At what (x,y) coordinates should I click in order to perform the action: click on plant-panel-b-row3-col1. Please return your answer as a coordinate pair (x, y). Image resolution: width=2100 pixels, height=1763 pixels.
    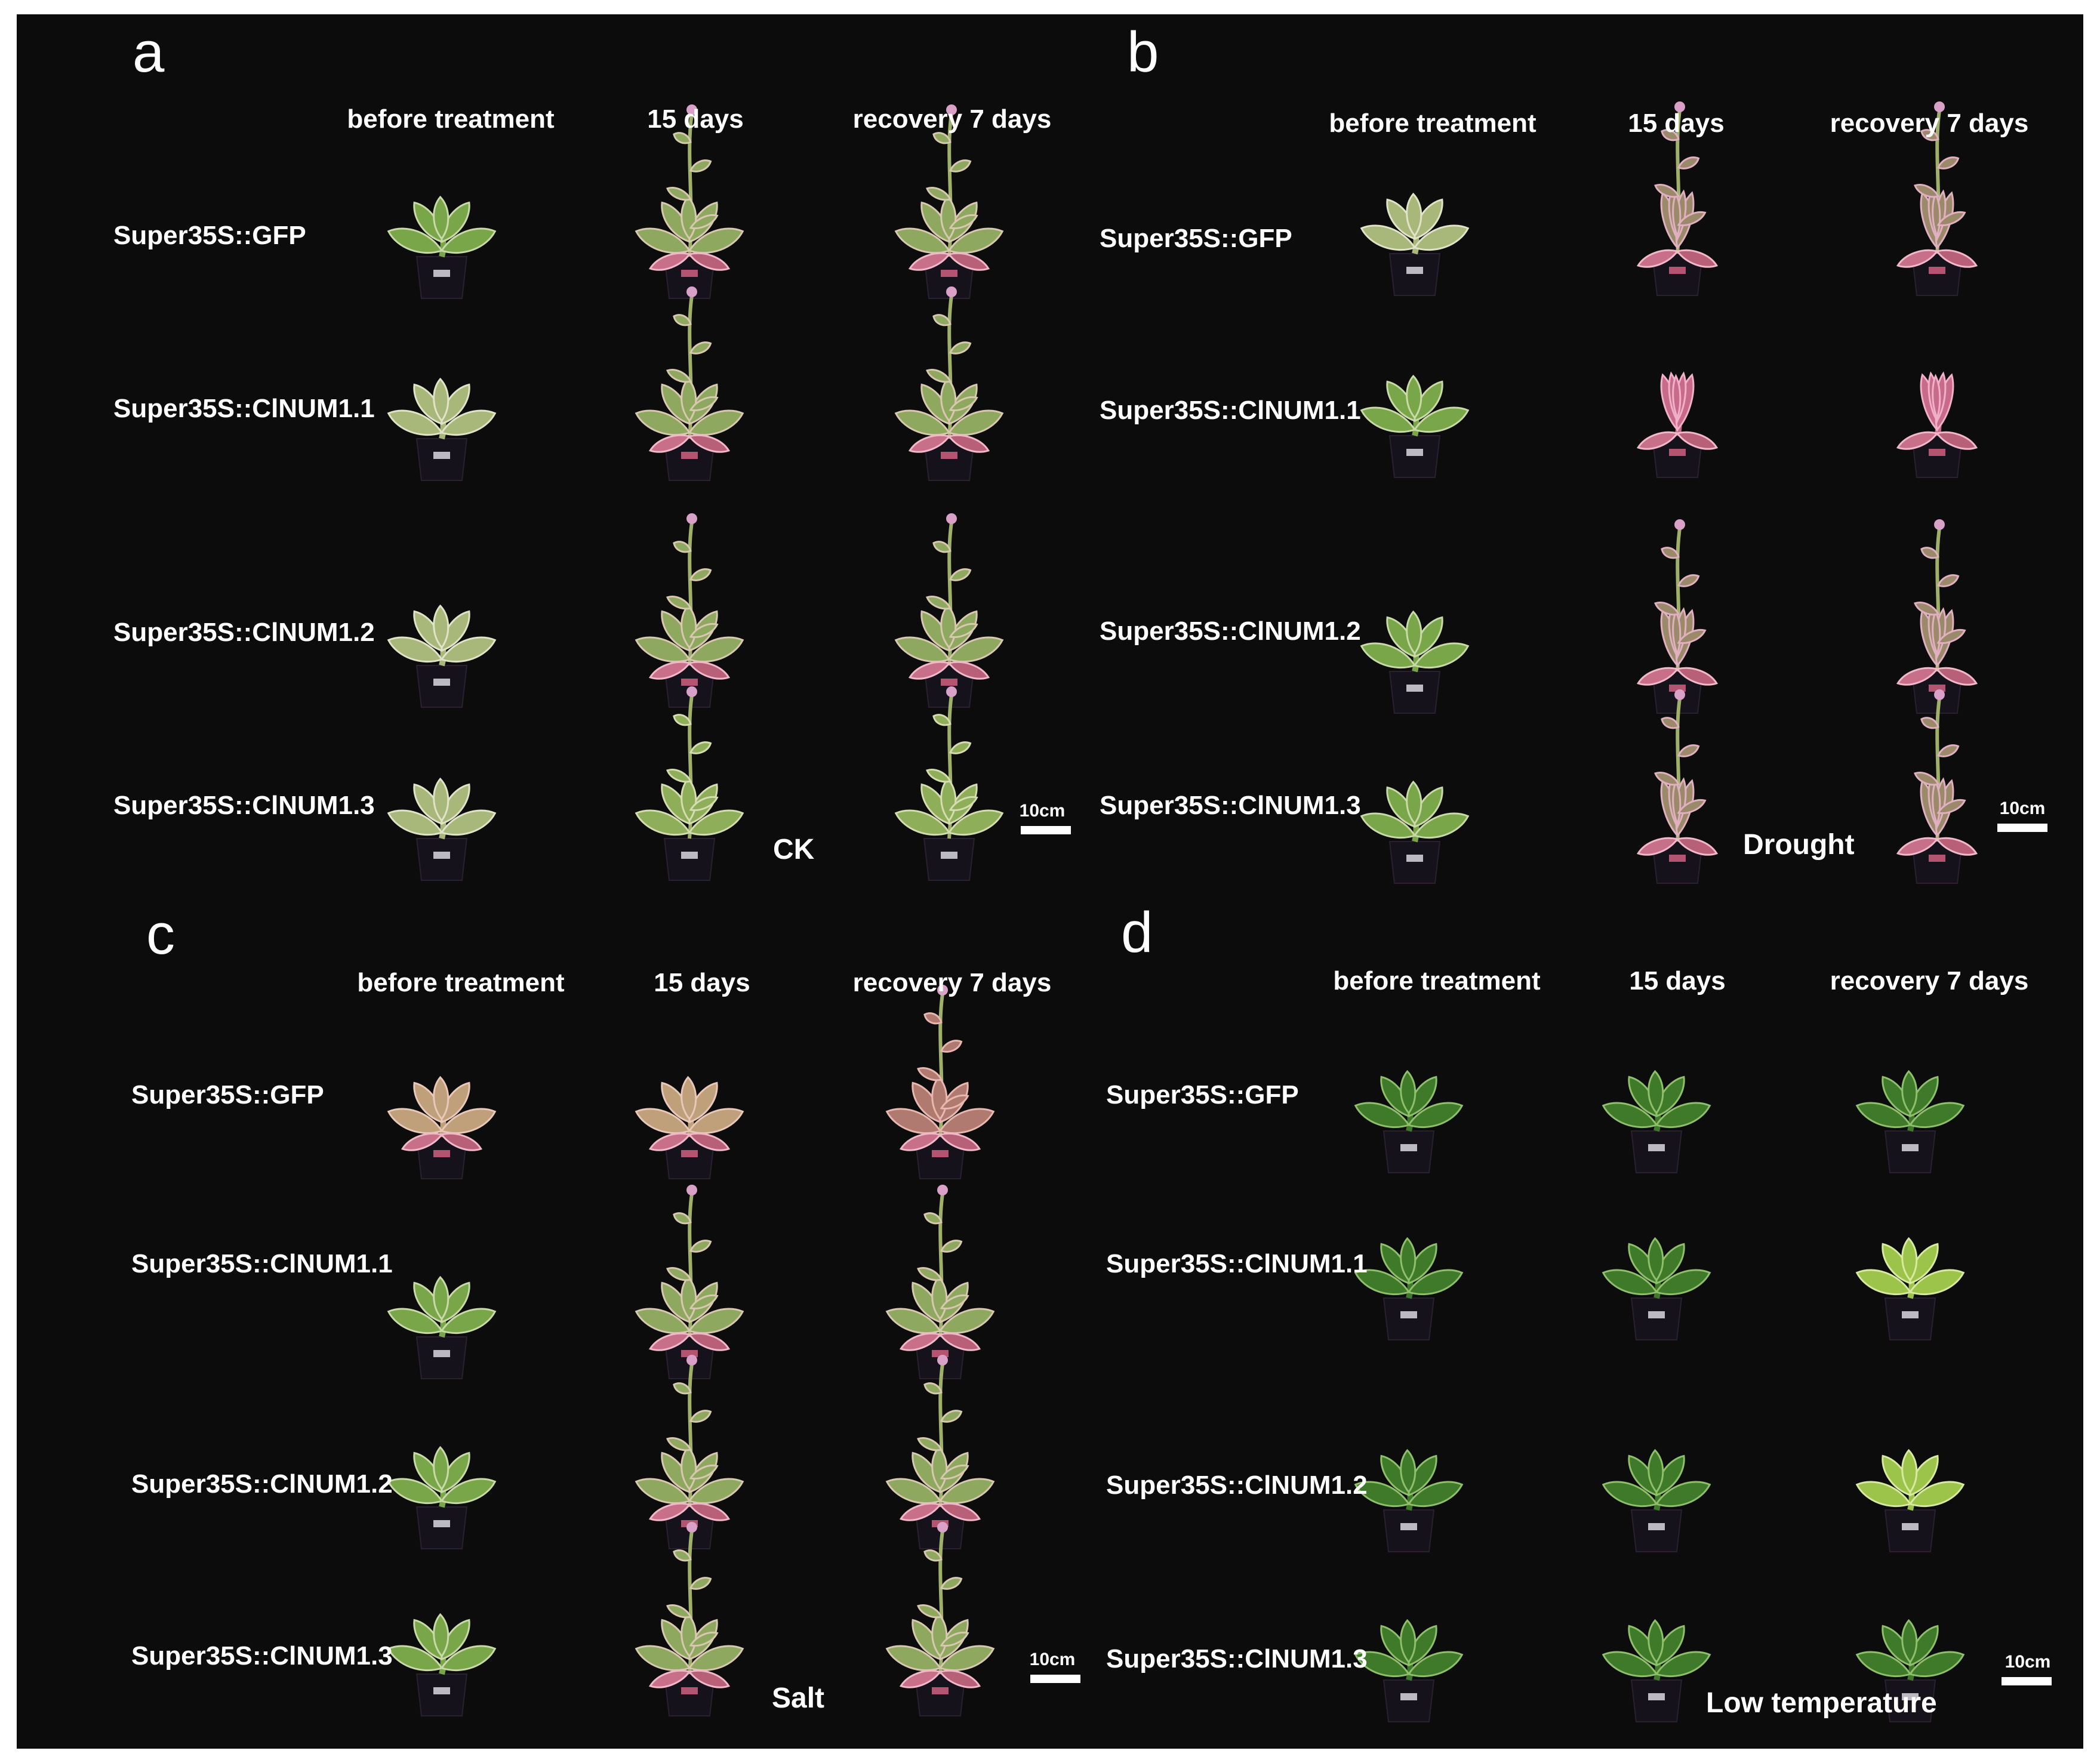
    Looking at the image, I should click on (1415, 662).